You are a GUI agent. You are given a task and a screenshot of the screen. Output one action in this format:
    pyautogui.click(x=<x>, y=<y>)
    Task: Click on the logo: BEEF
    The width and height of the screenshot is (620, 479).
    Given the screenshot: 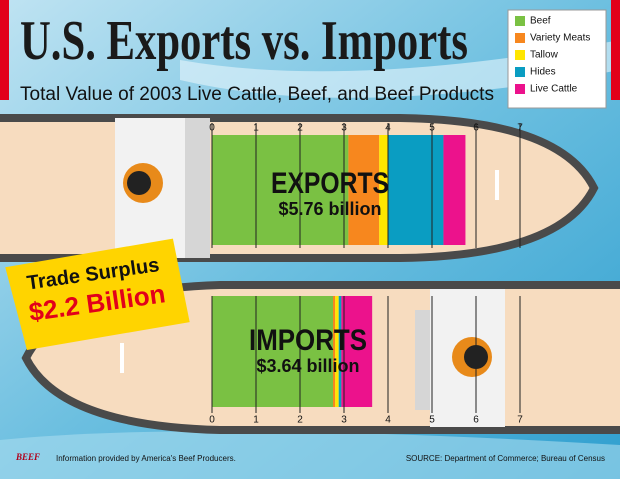 What is the action you would take?
    pyautogui.click(x=27, y=457)
    